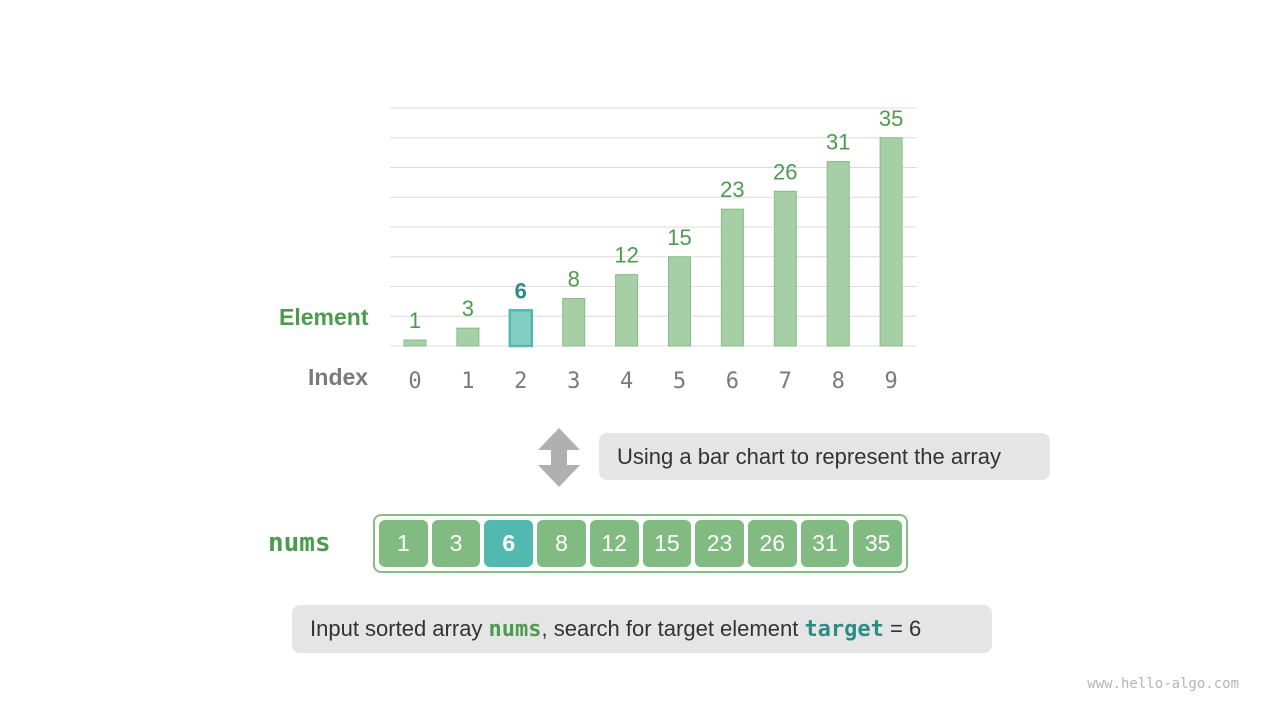 The height and width of the screenshot is (720, 1280). Describe the element at coordinates (399, 628) in the screenshot. I see `caption-prefix: Input sorted array` at that location.